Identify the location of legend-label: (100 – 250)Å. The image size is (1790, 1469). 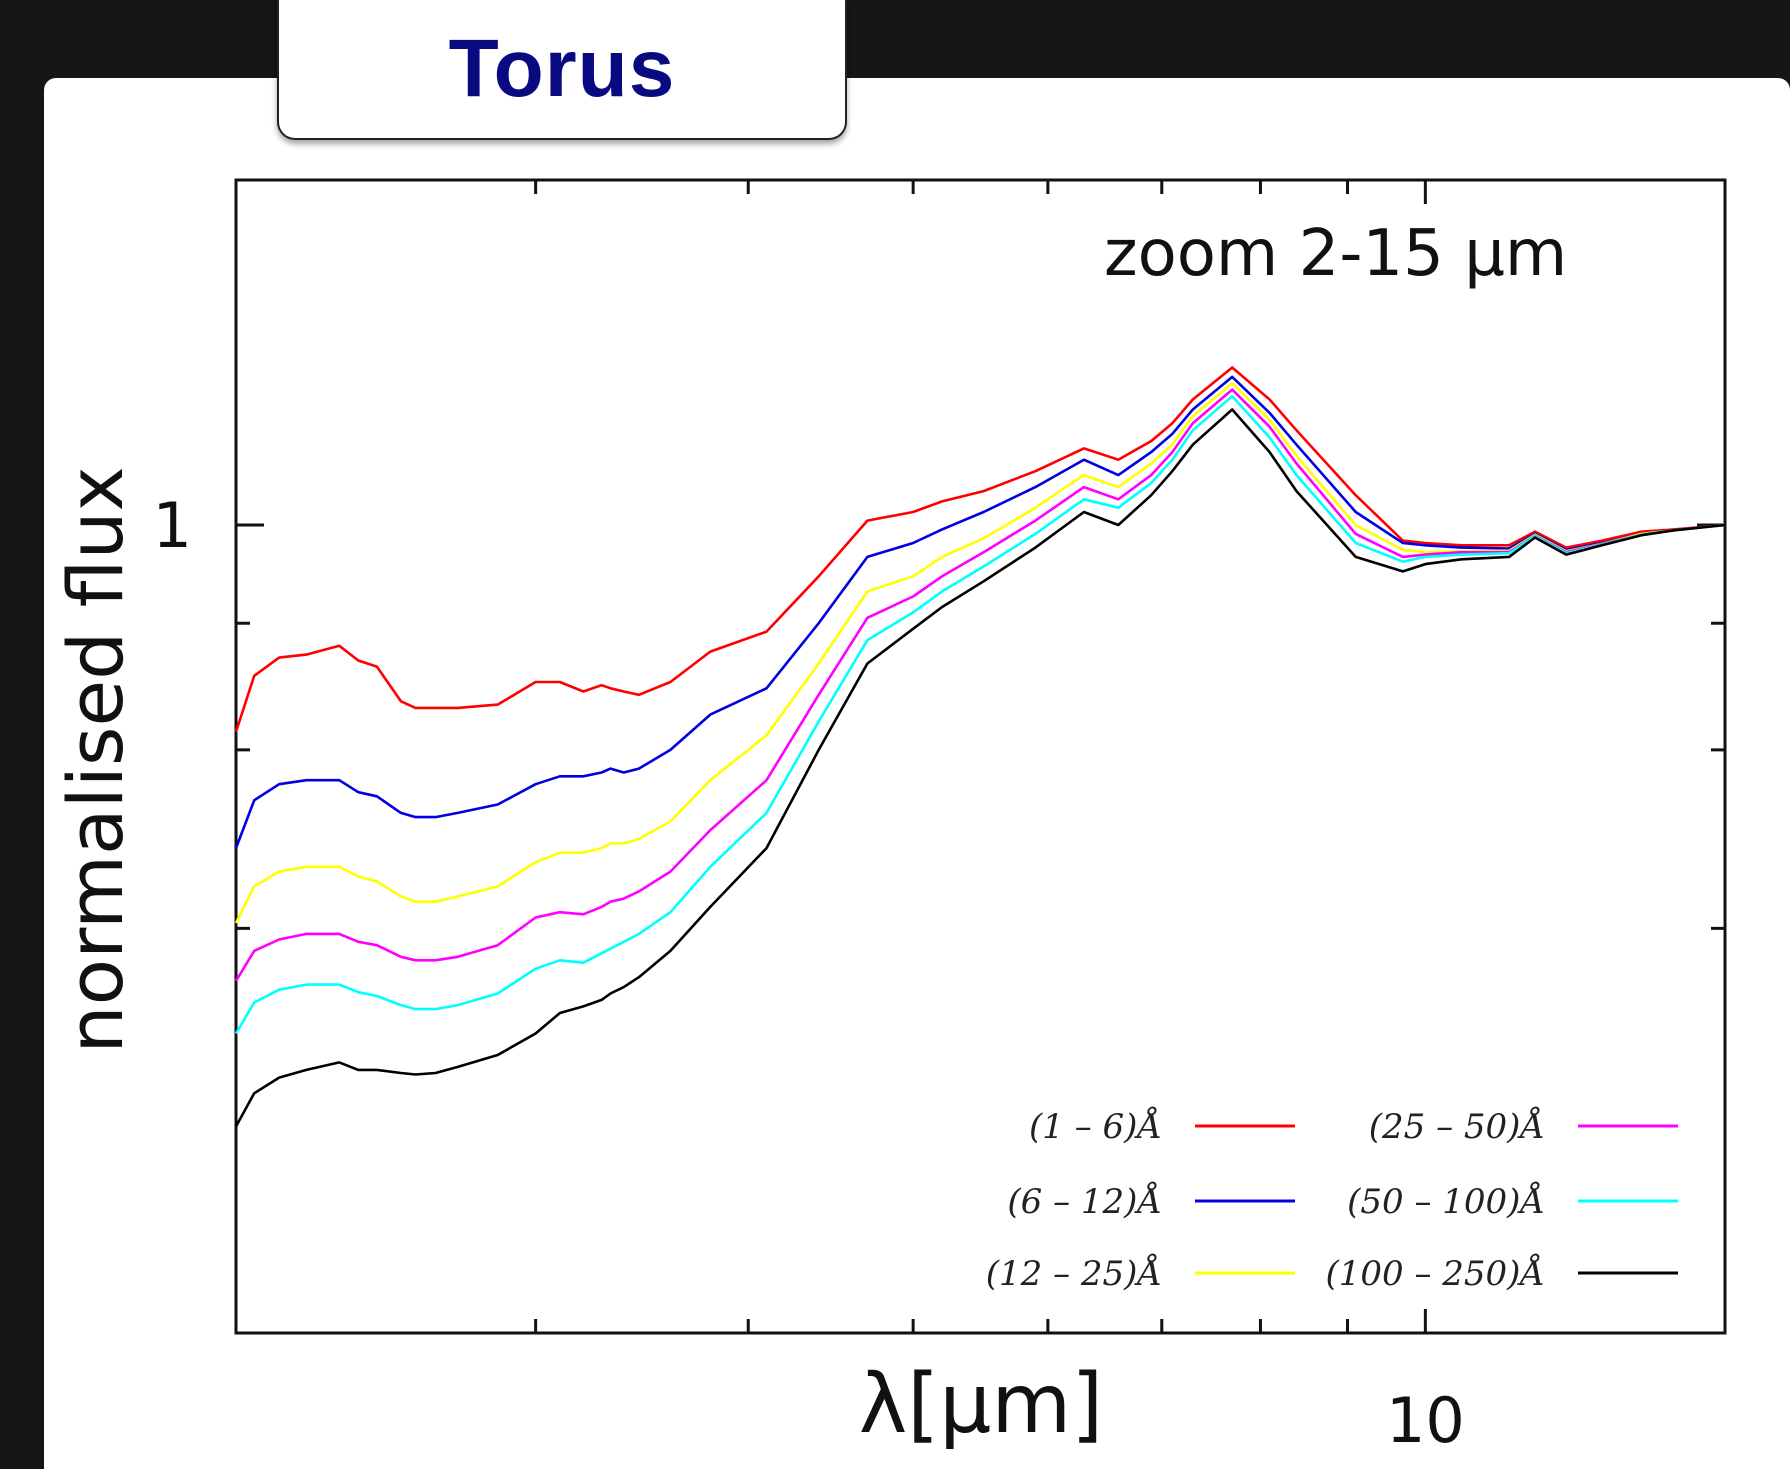
(1436, 1273).